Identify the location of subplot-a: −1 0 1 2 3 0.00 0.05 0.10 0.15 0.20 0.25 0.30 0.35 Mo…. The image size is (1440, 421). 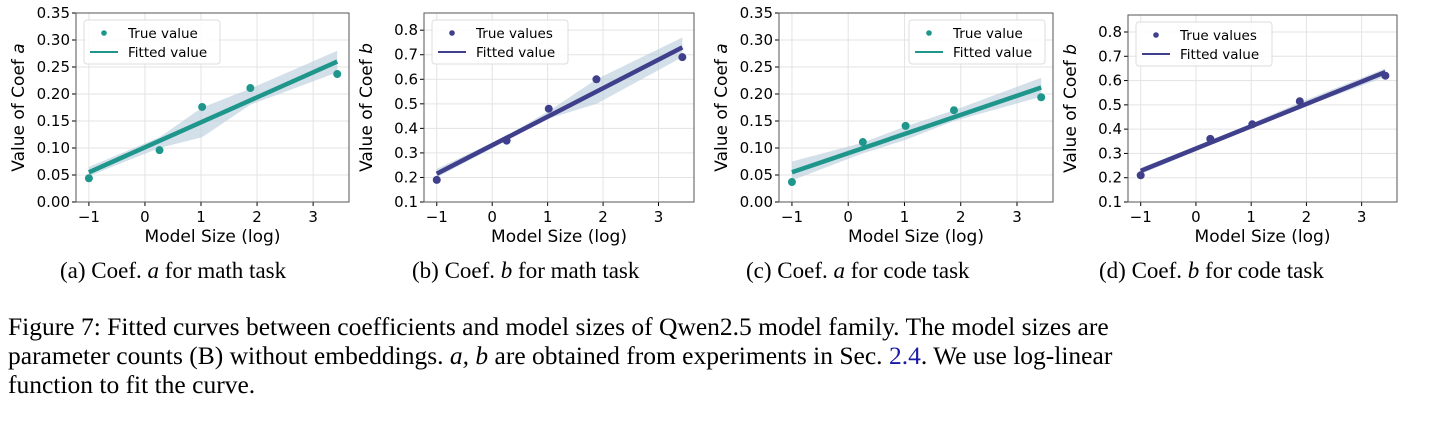
(179, 125).